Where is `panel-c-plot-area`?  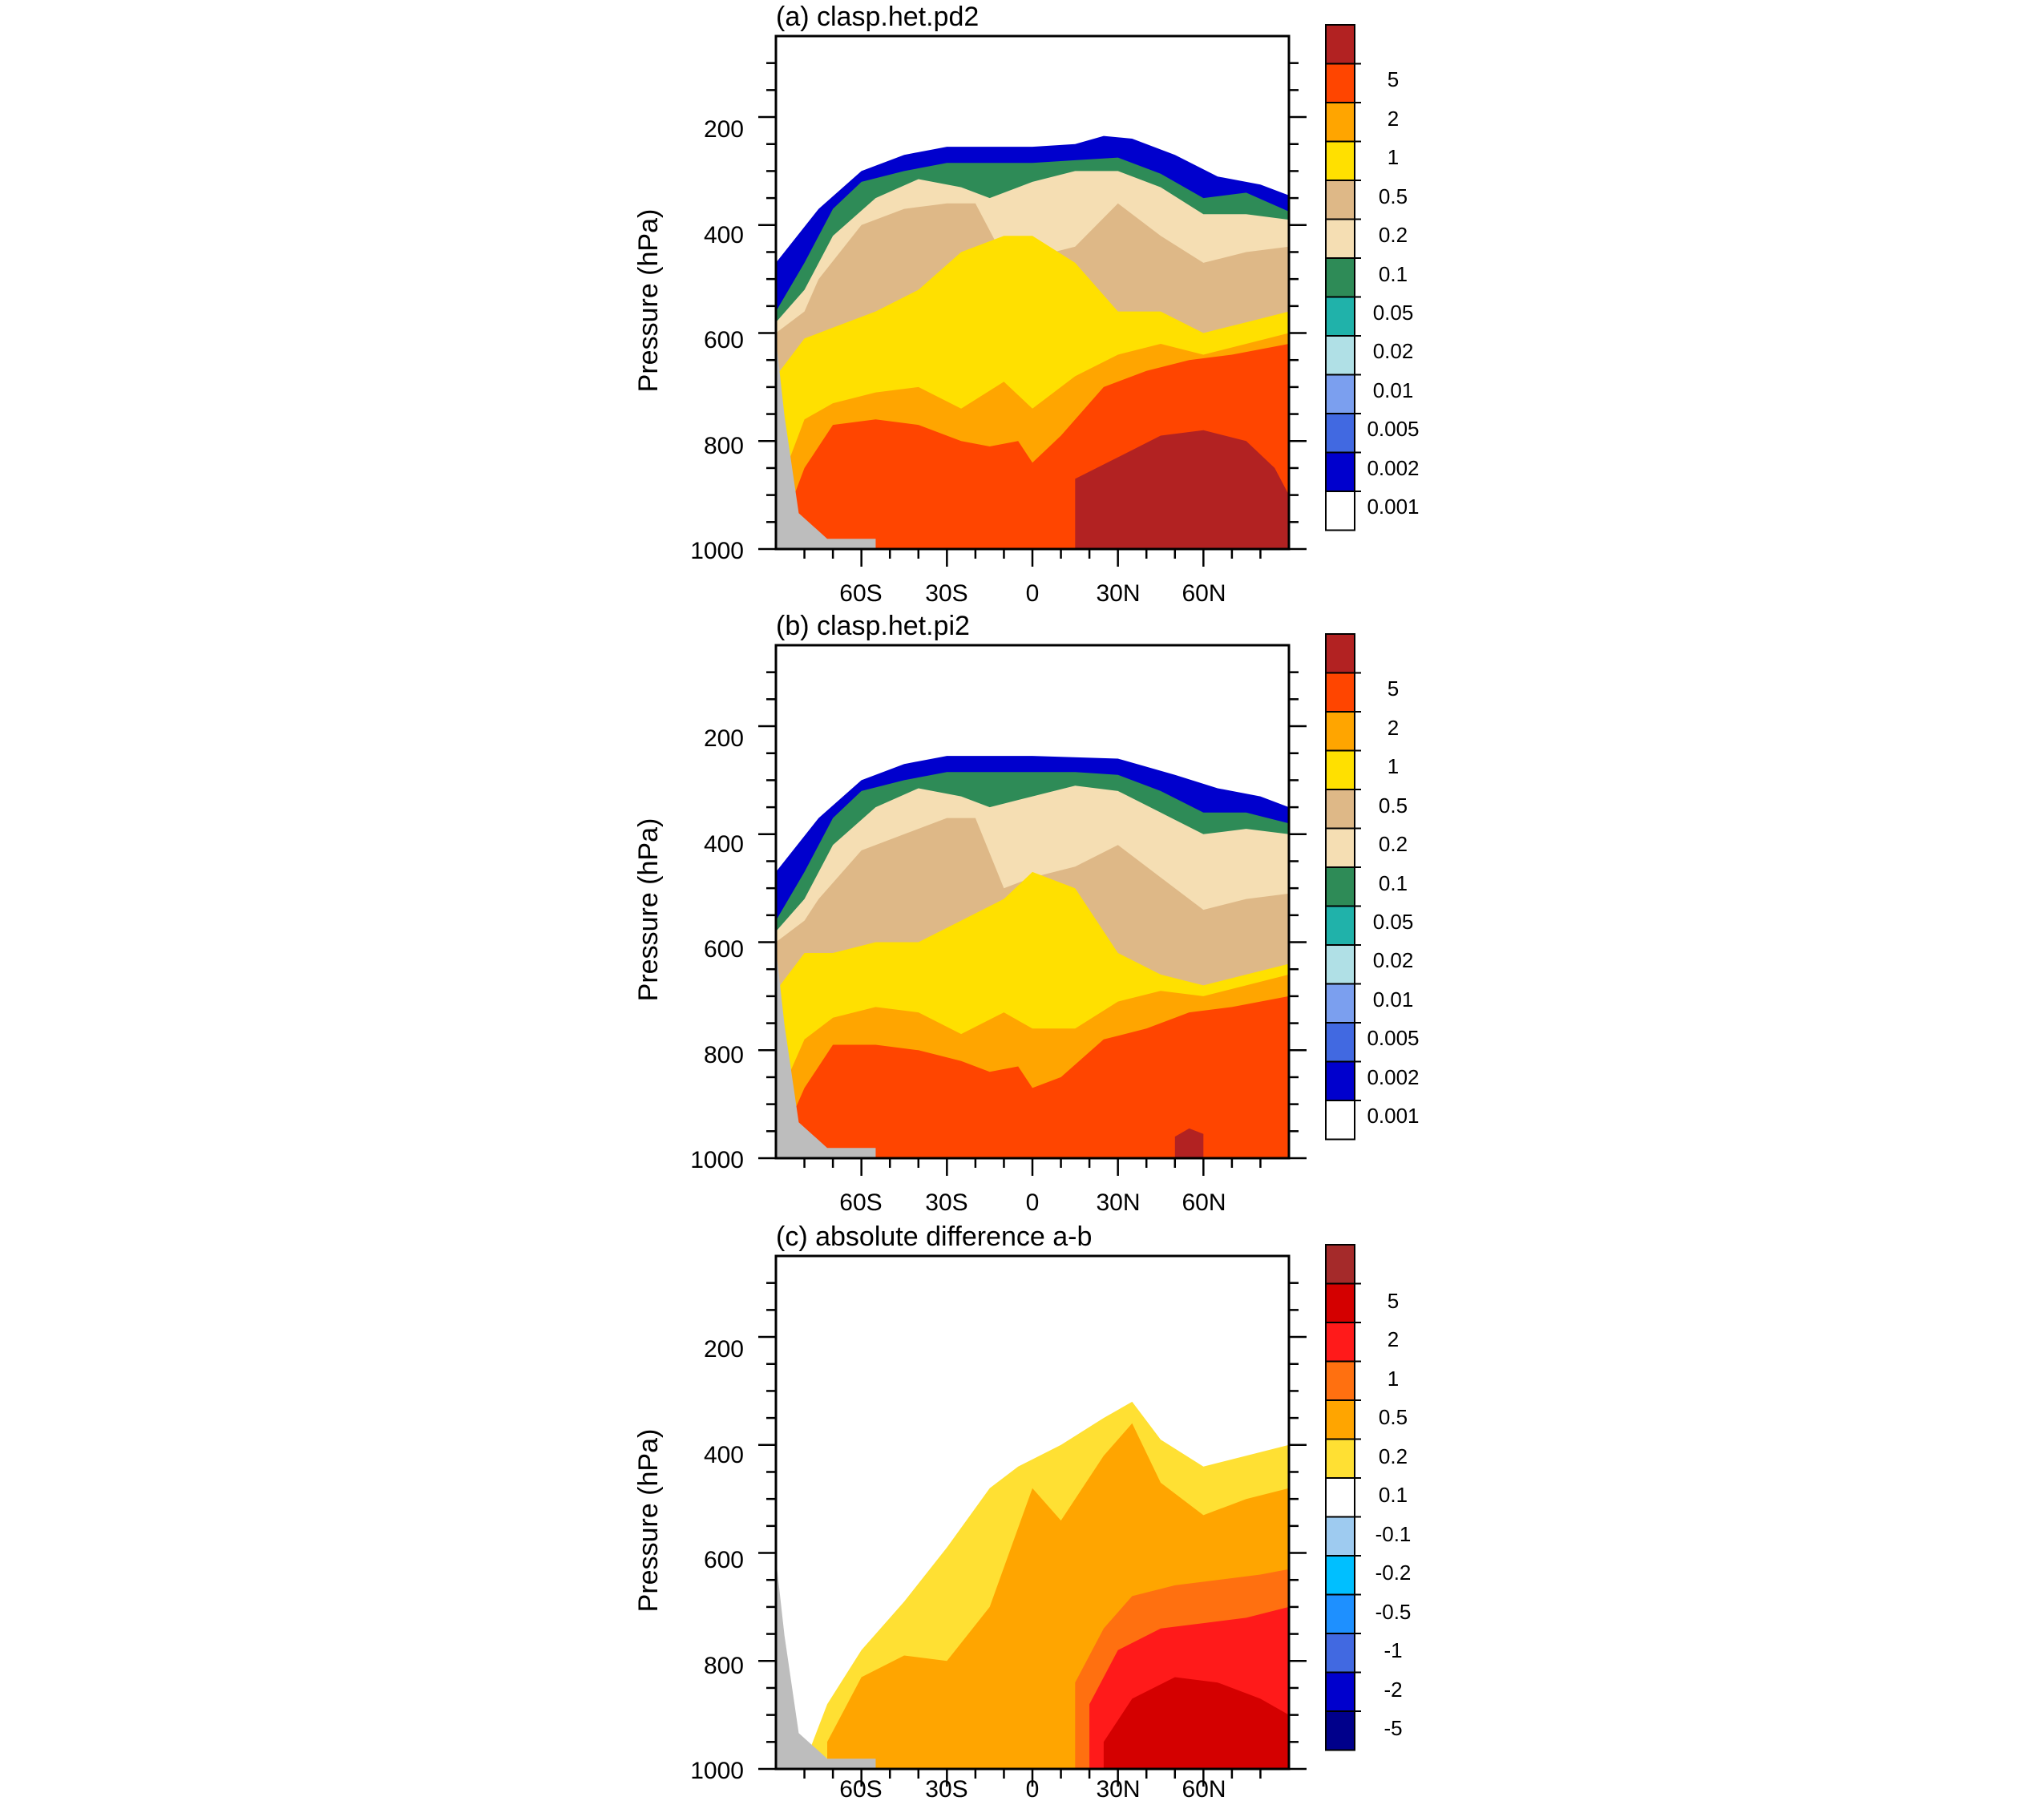
panel-c-plot-area is located at coordinates (1032, 1520).